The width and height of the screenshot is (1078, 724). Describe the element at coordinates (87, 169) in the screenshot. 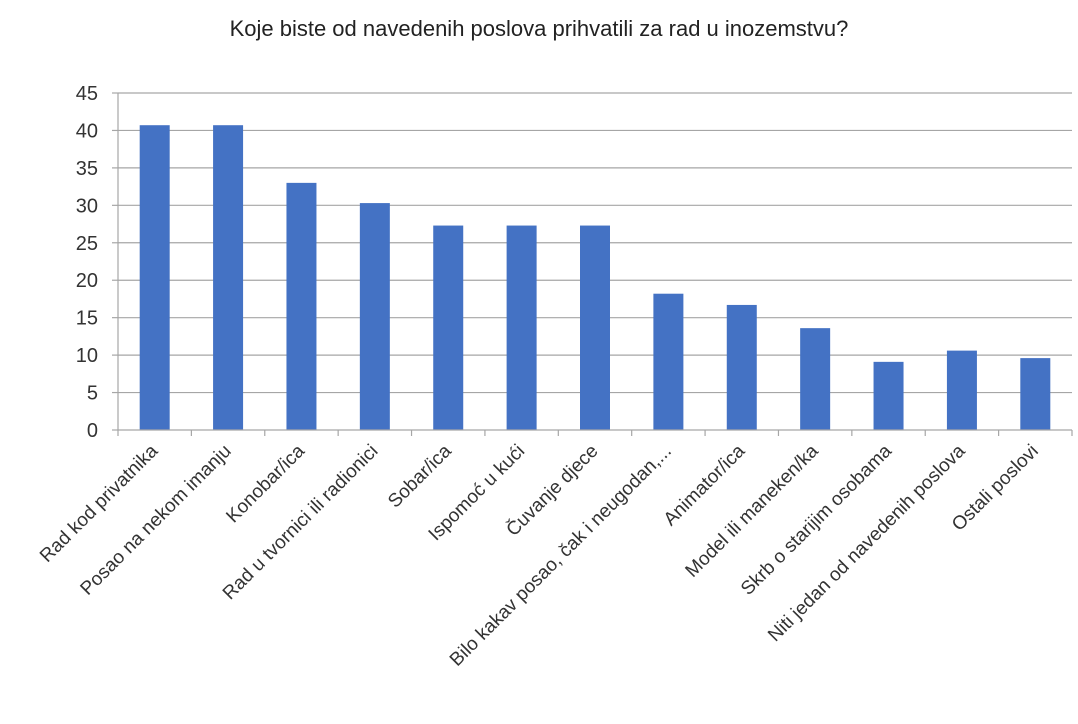

I see `y-tick-label: 35` at that location.